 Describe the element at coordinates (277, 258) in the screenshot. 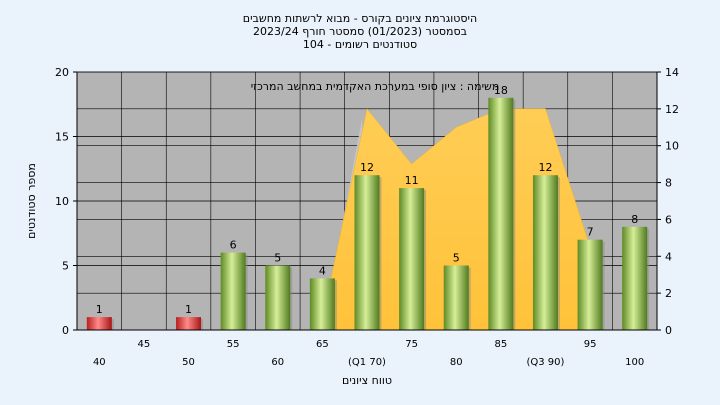

I see `bar-value-label-60: 5` at that location.